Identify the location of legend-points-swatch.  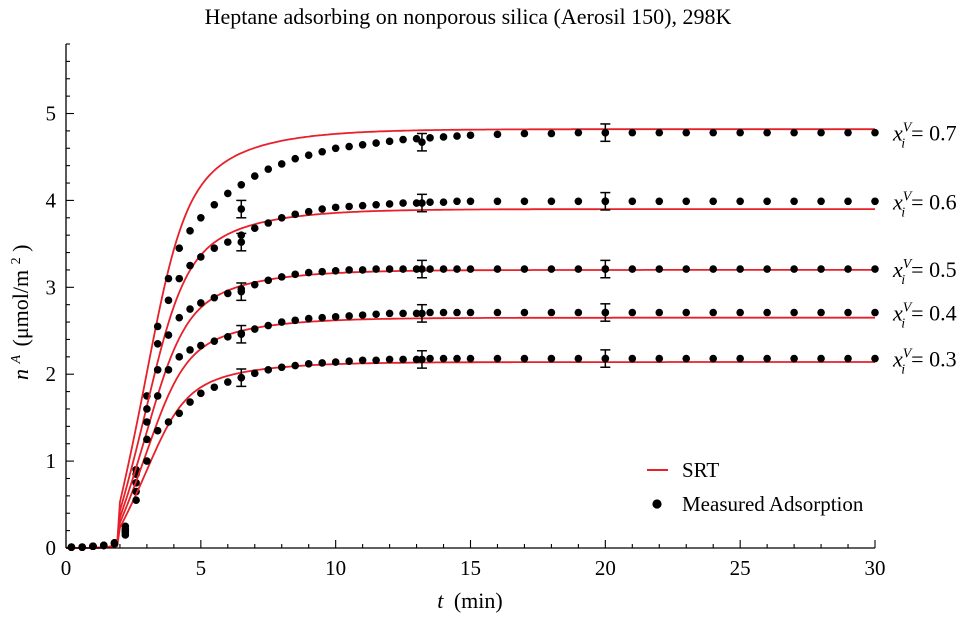
(657, 504).